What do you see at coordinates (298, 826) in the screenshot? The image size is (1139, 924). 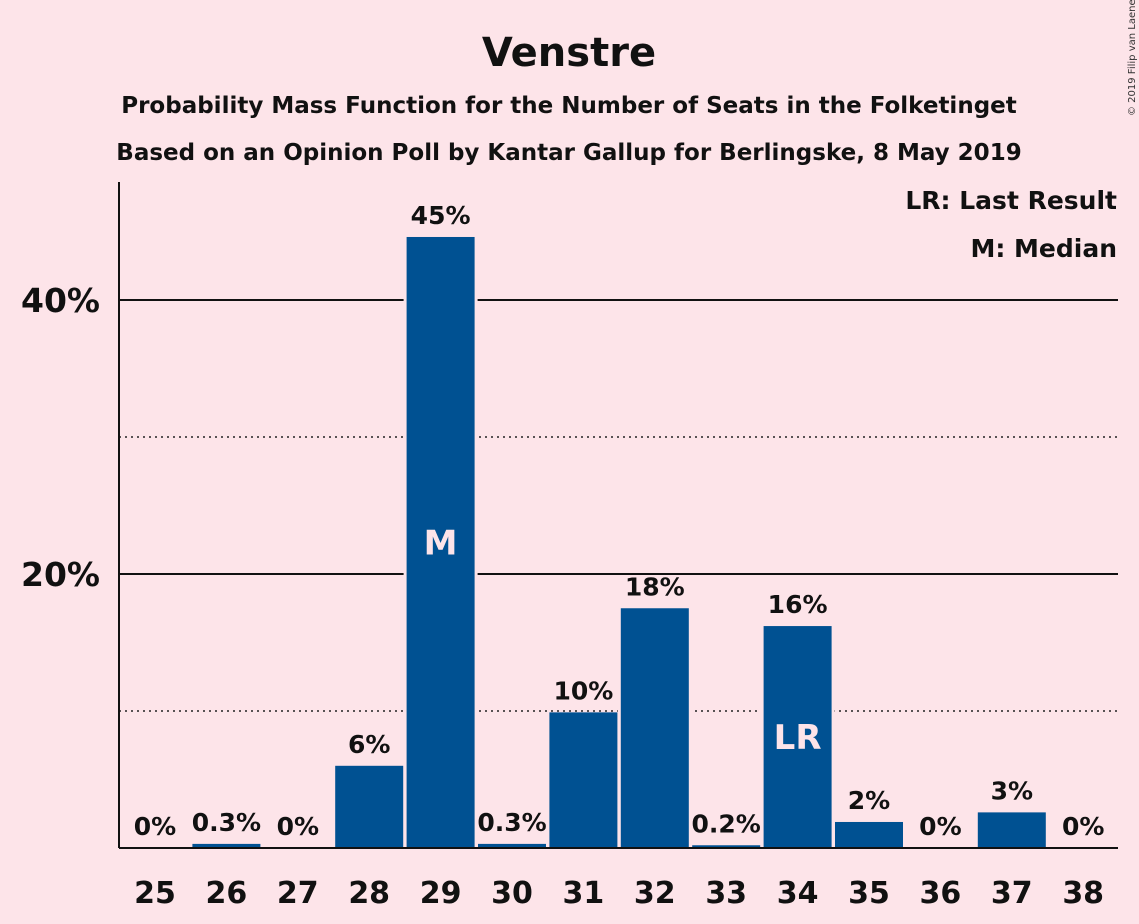 I see `data-label-seat-27: 0%` at bounding box center [298, 826].